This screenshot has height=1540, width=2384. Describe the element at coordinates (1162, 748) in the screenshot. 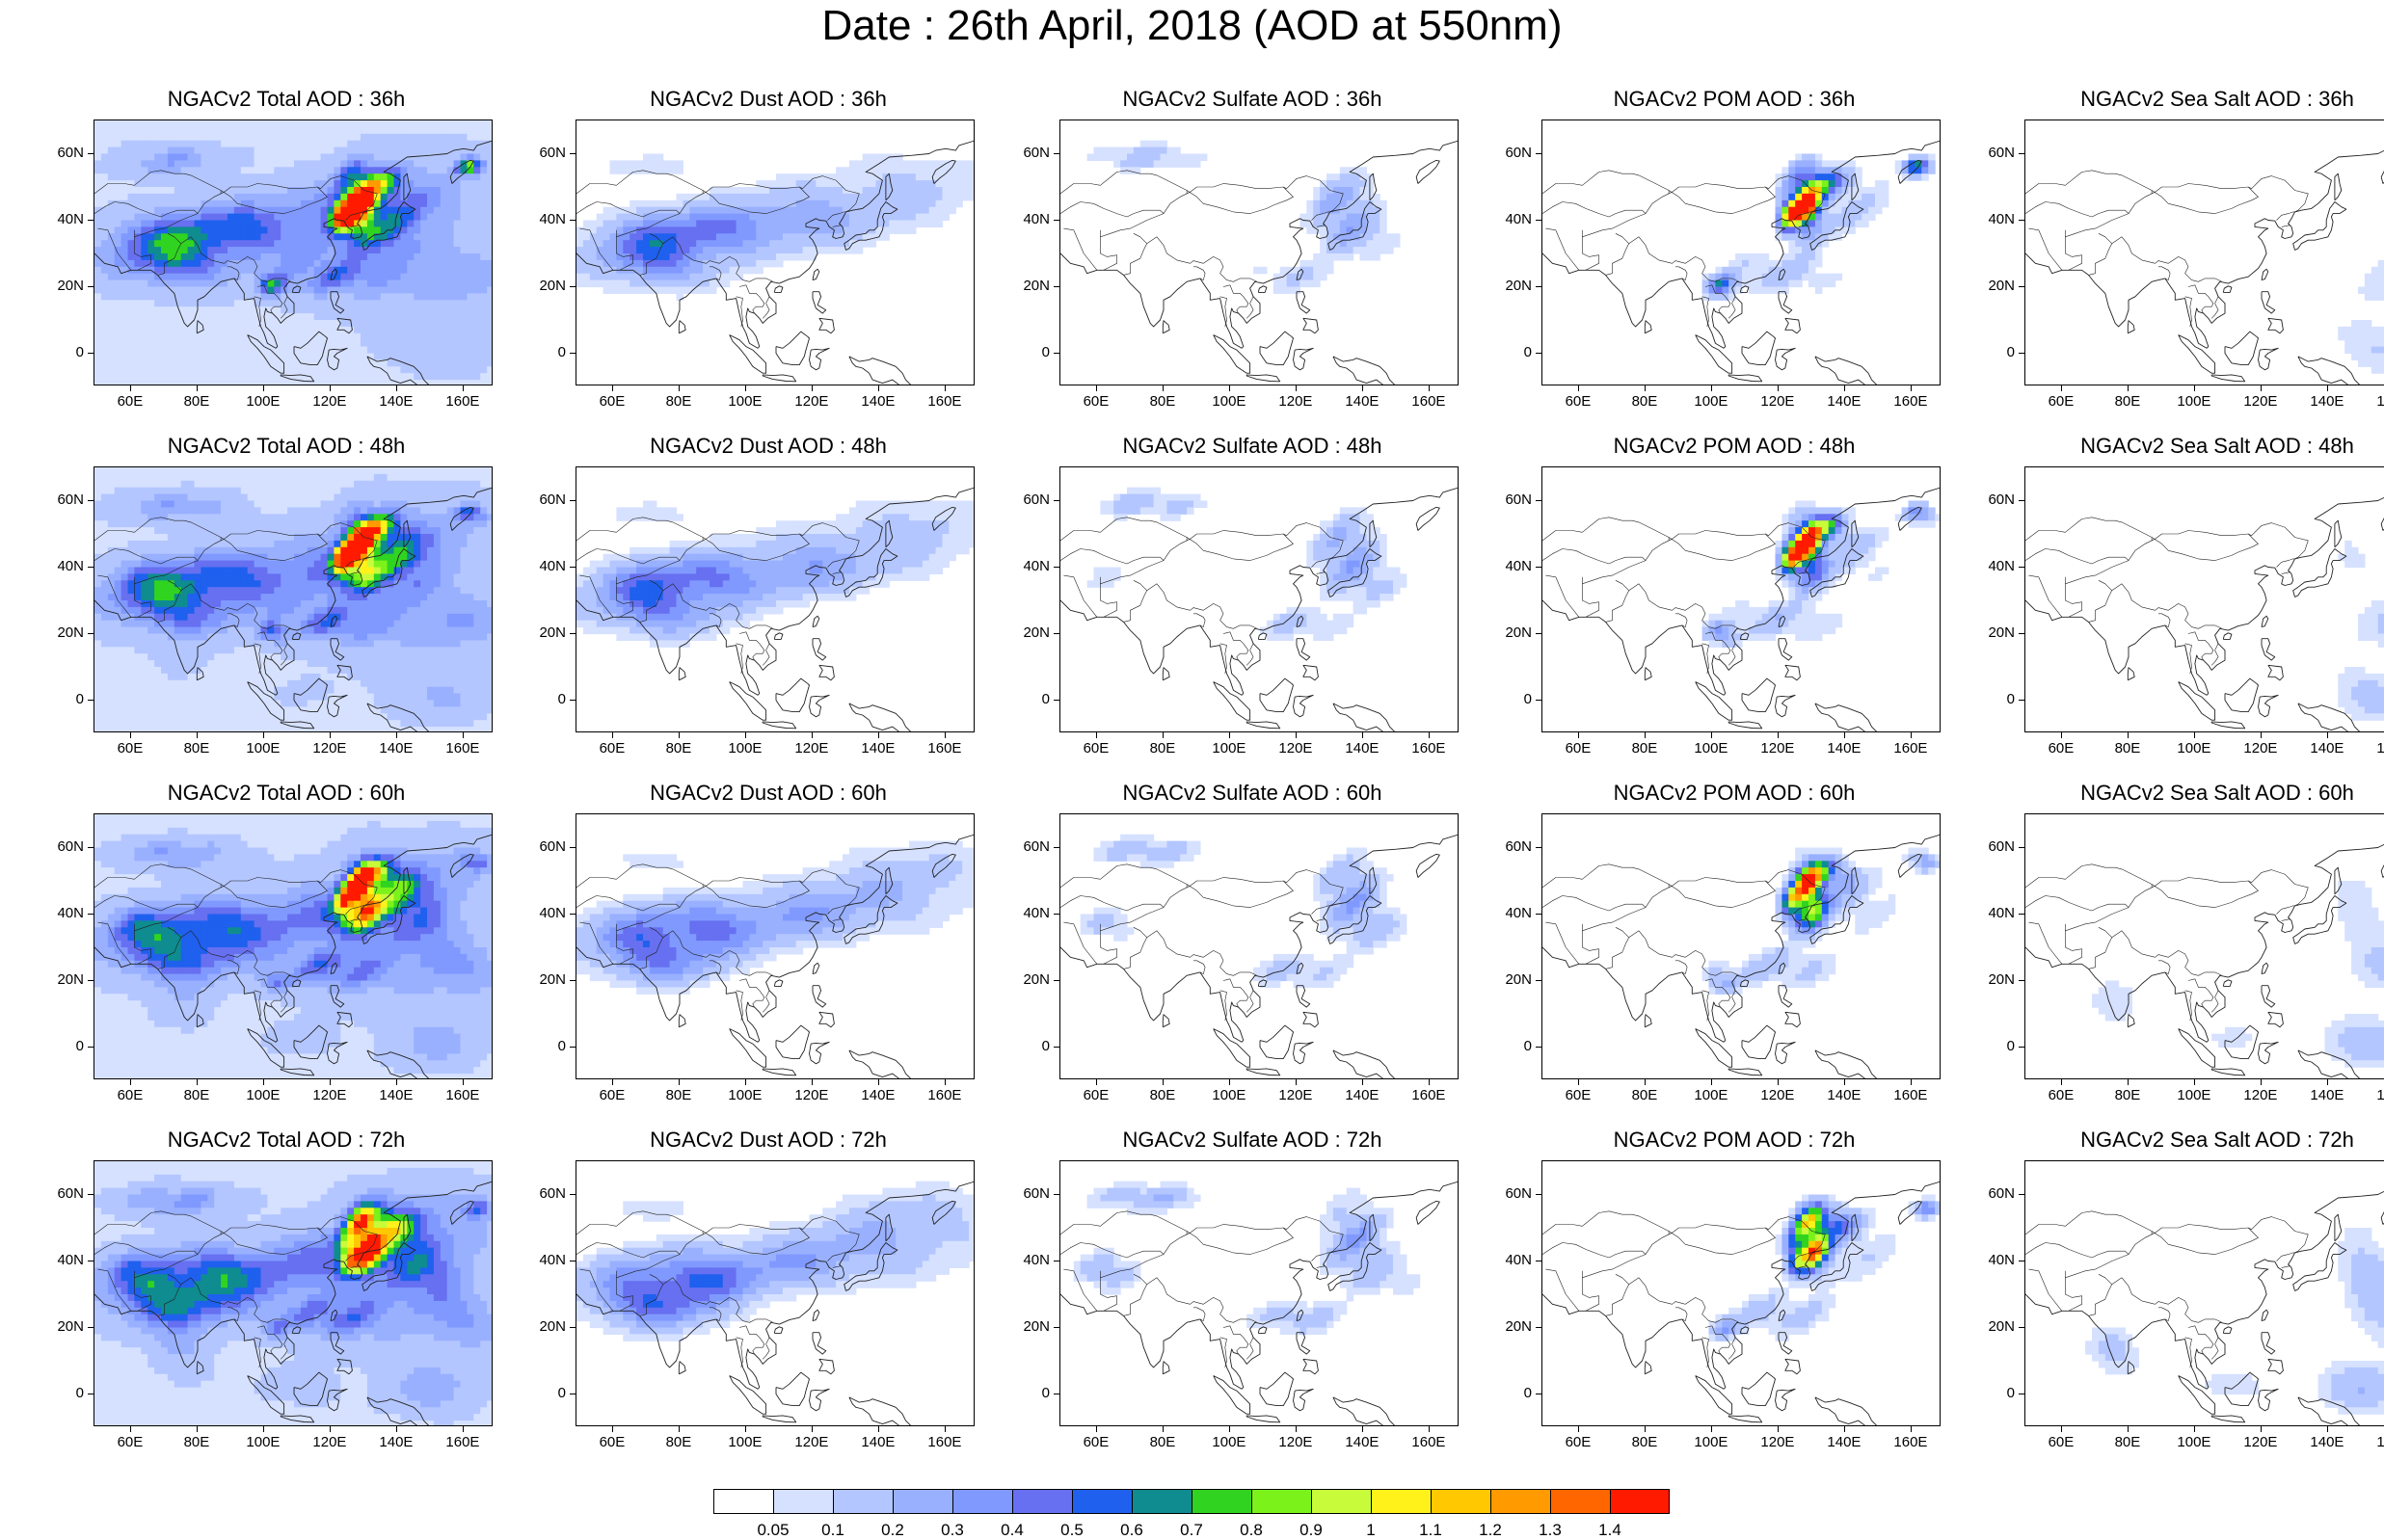

I see `lon-tick-label: 80E` at that location.